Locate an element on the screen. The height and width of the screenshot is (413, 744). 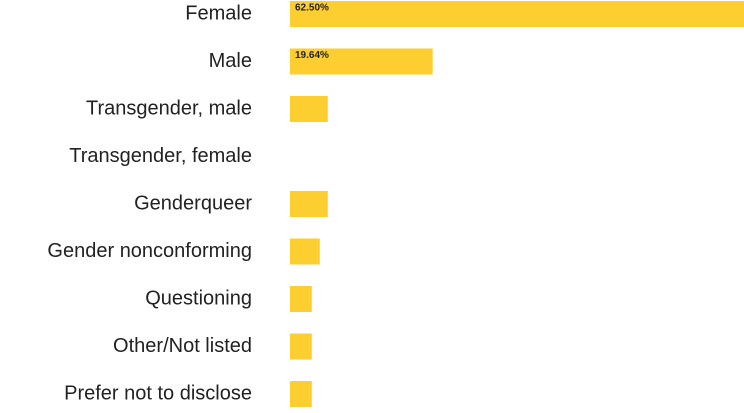
category-label: Genderqueer is located at coordinates (193, 203).